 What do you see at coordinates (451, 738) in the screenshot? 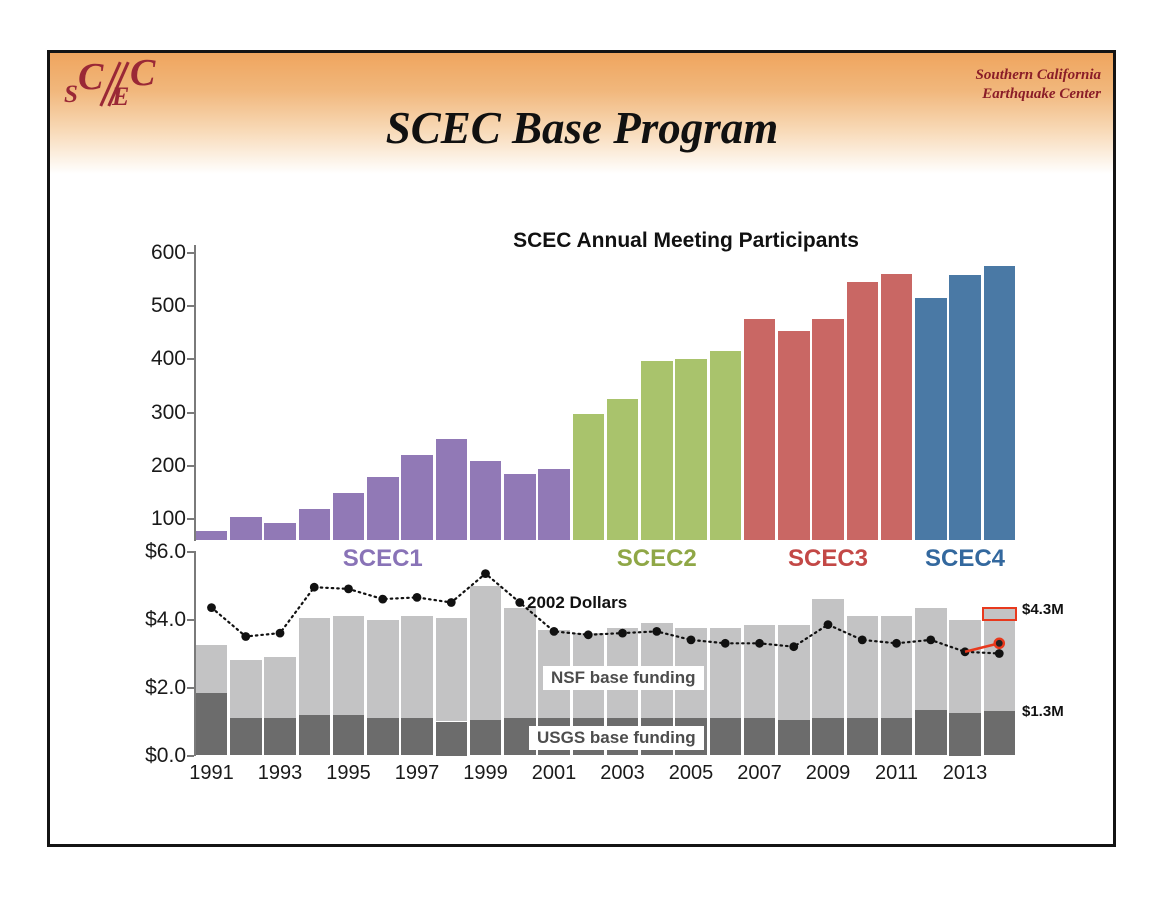
I see `usgs-bar-1998` at bounding box center [451, 738].